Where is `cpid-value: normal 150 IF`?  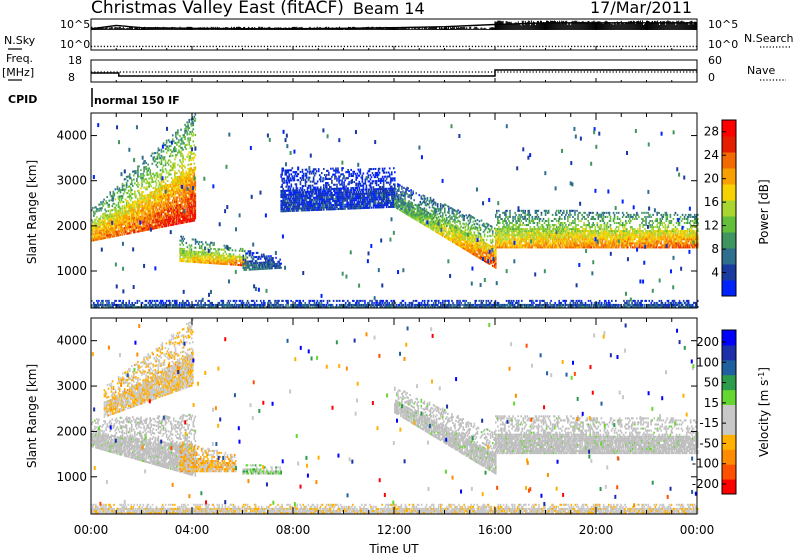 cpid-value: normal 150 IF is located at coordinates (137, 100).